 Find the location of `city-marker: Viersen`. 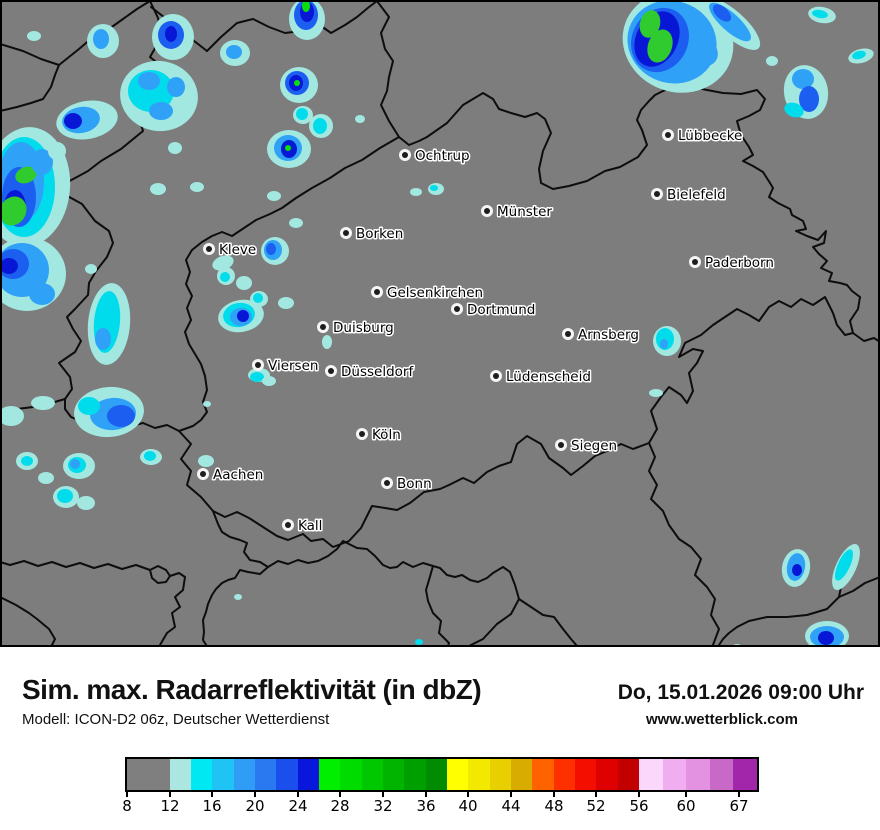

city-marker: Viersen is located at coordinates (286, 366).